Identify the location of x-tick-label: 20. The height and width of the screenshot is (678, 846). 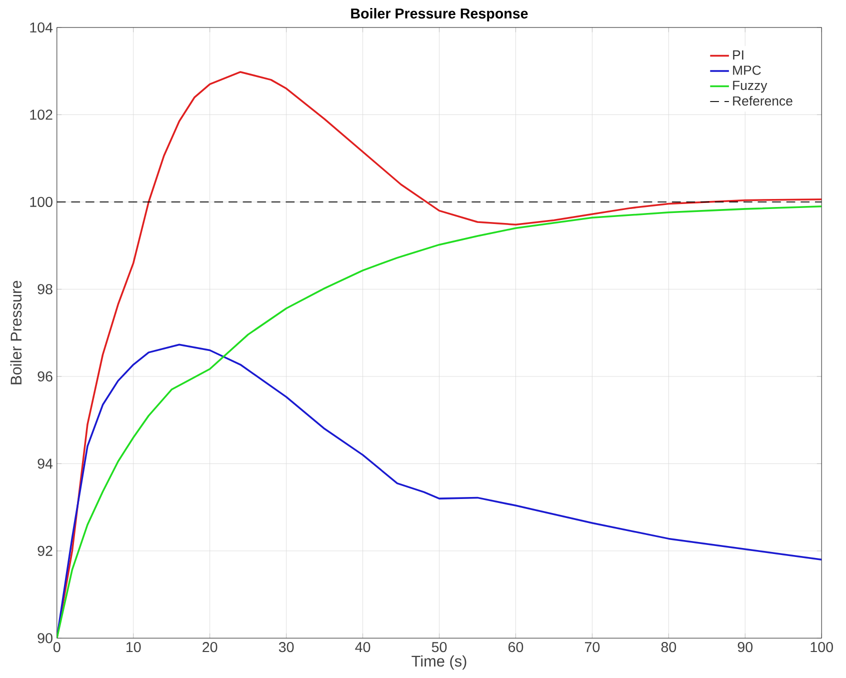
(210, 647).